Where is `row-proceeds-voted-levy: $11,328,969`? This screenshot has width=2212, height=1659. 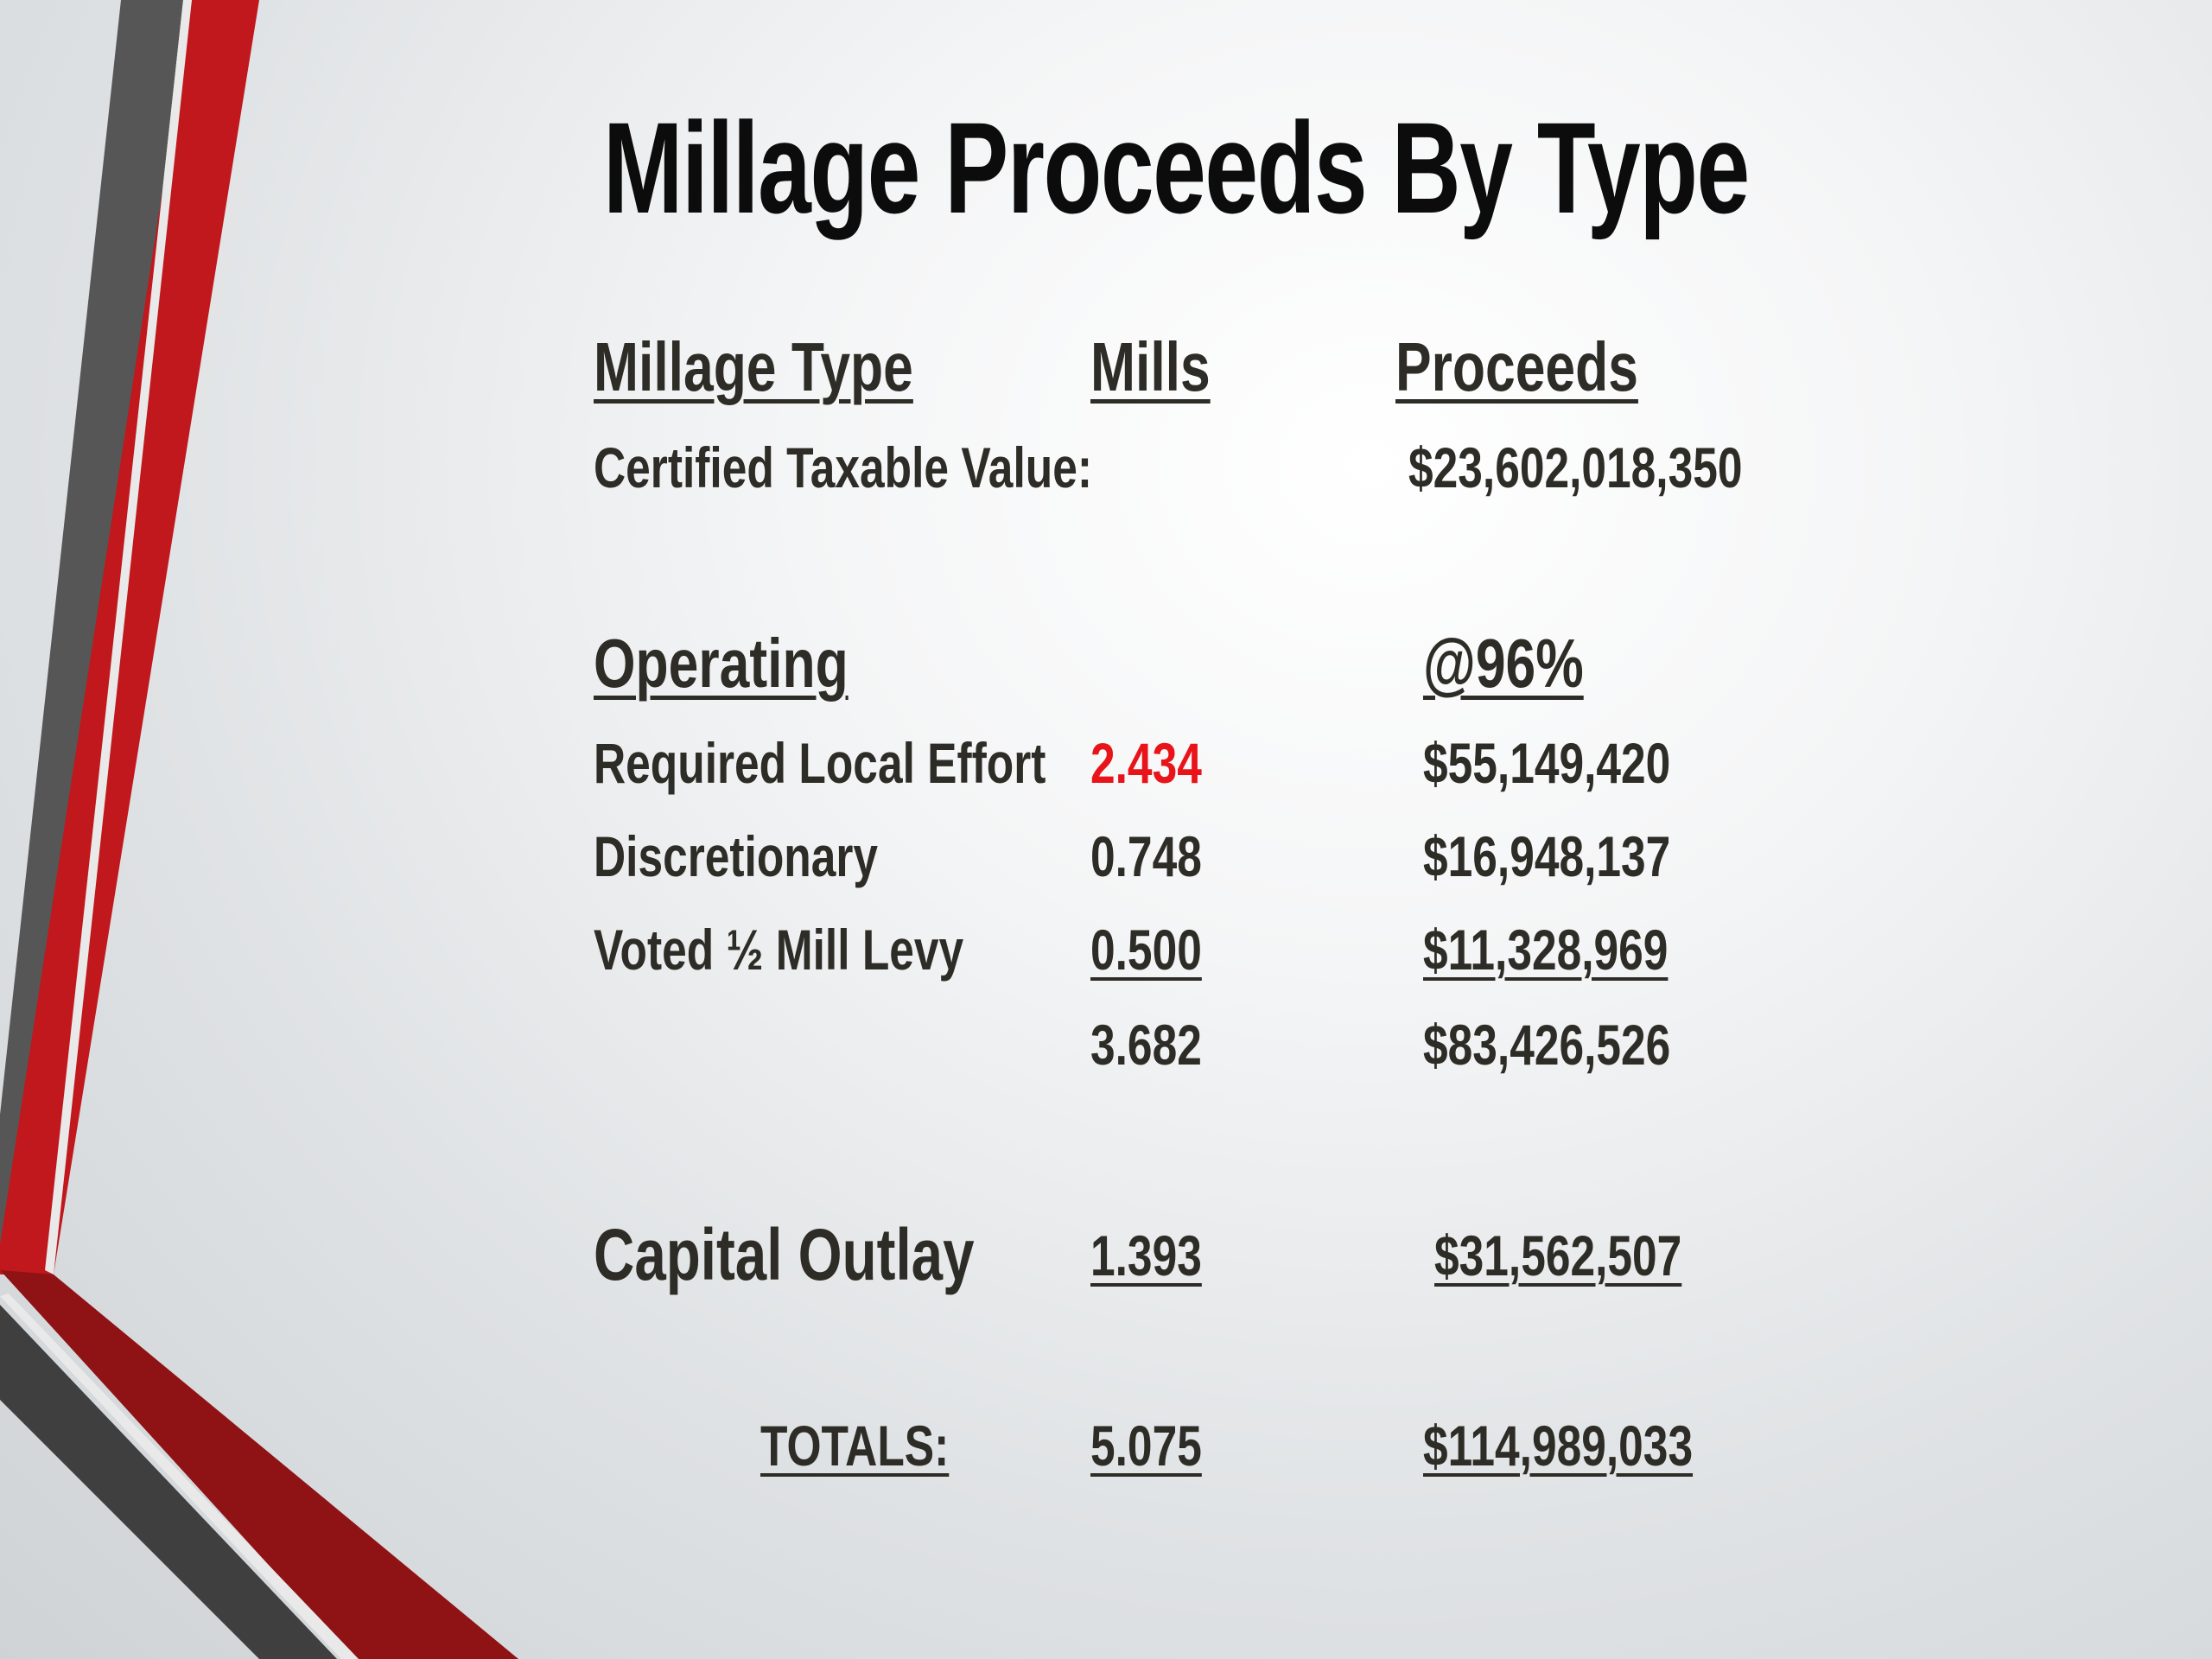 row-proceeds-voted-levy: $11,328,969 is located at coordinates (1546, 950).